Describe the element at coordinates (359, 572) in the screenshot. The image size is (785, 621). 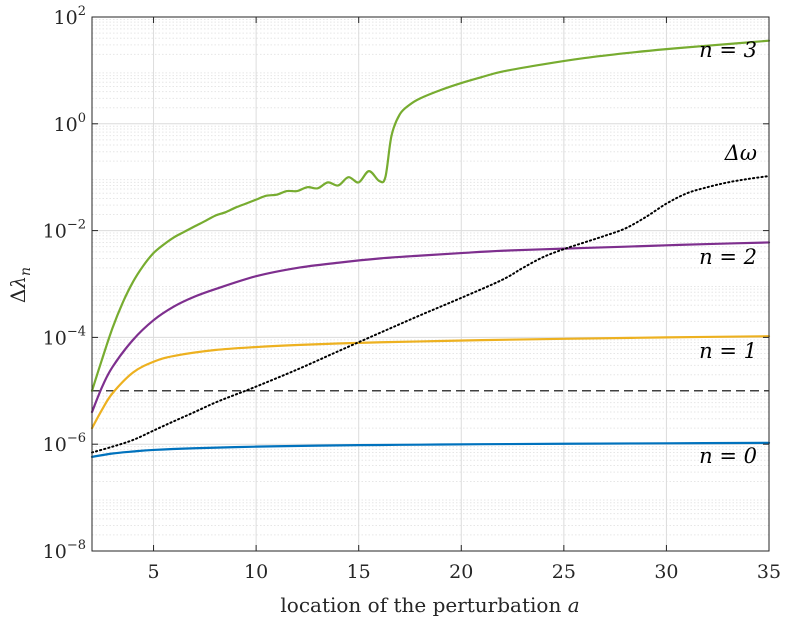
I see `x-tick-label: 15` at that location.